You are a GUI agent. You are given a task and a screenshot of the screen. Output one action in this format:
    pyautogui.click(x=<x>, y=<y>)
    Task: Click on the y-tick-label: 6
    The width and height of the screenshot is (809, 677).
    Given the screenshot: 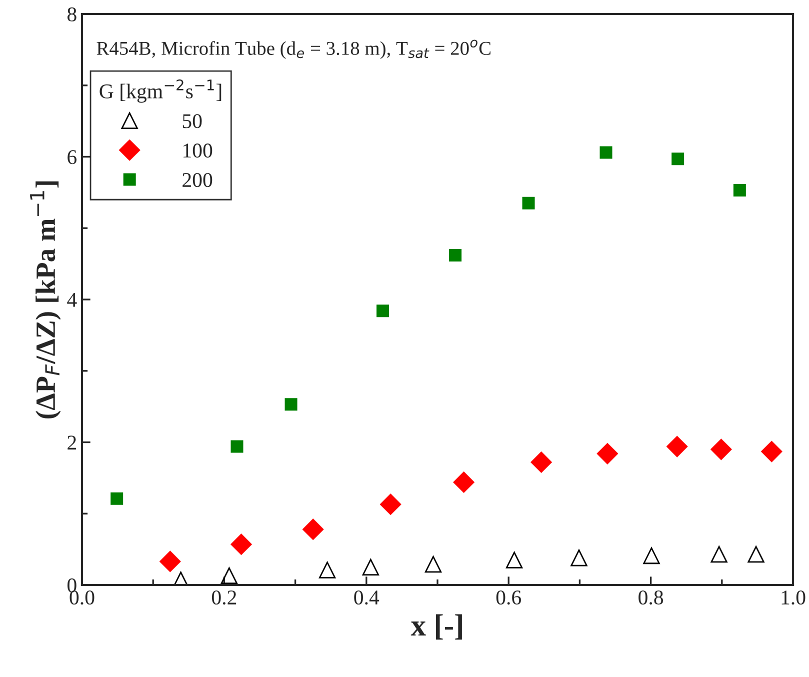 What is the action you would take?
    pyautogui.click(x=72, y=157)
    